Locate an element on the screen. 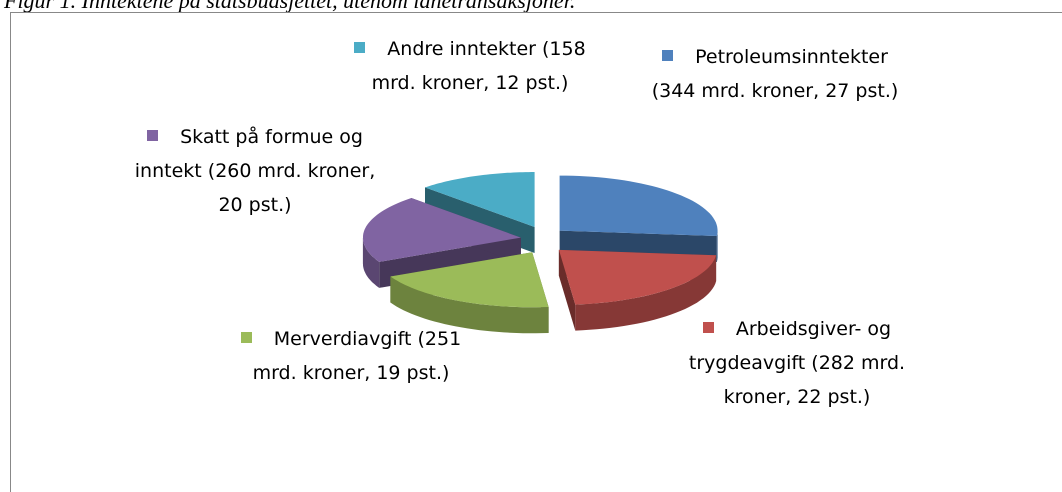  value-label: (251 mrd. kroner, 19 pst.) is located at coordinates (357, 356).